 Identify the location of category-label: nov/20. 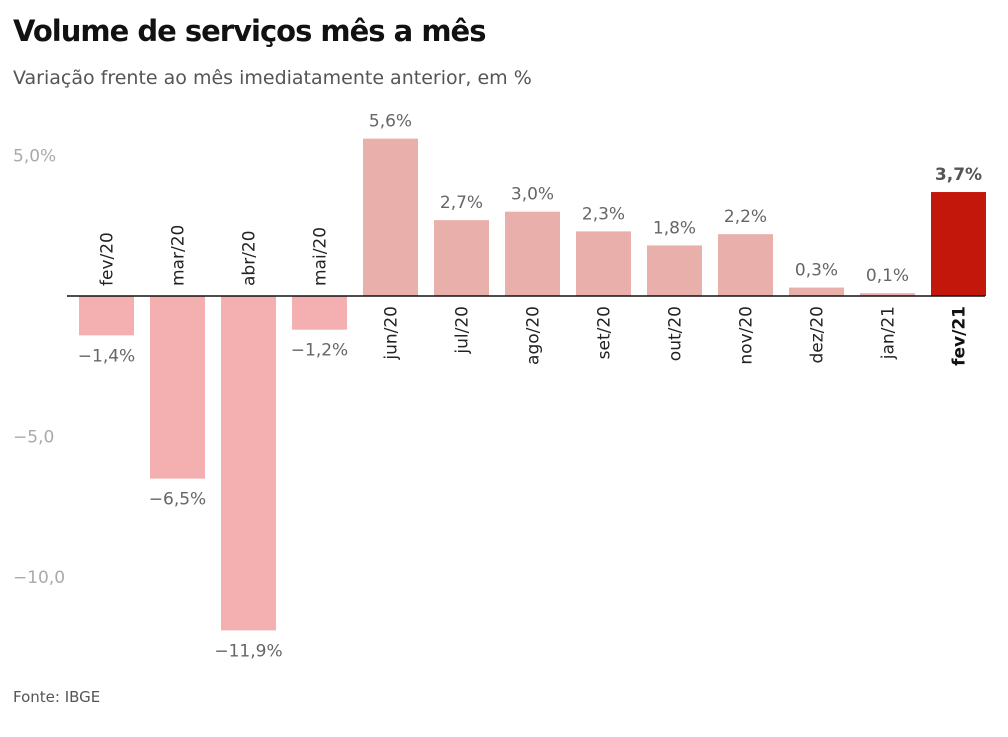
(747, 335).